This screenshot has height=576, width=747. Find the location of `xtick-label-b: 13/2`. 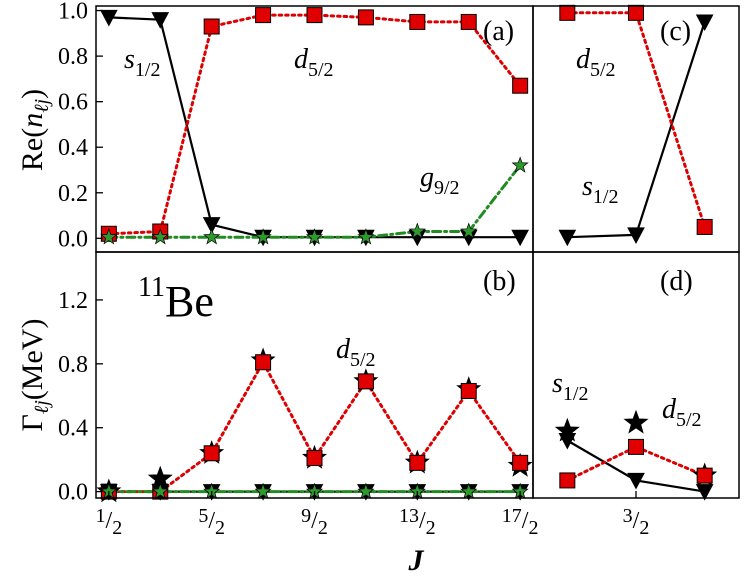

xtick-label-b: 13/2 is located at coordinates (417, 522).